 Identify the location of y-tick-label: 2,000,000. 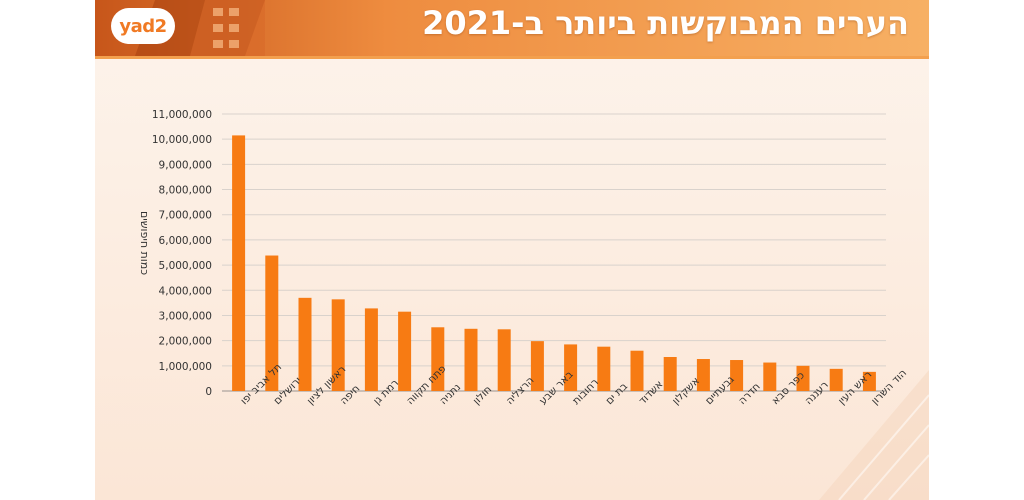
(185, 342).